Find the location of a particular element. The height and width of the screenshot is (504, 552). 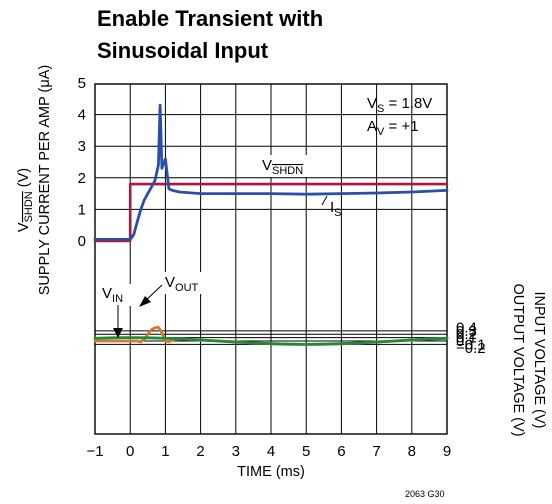

x-tick-label: 4 is located at coordinates (271, 451).